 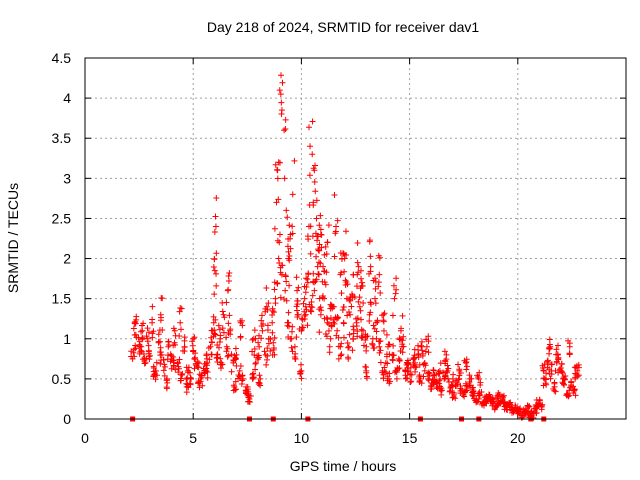 I want to click on x-tick-label: 20, so click(x=518, y=438).